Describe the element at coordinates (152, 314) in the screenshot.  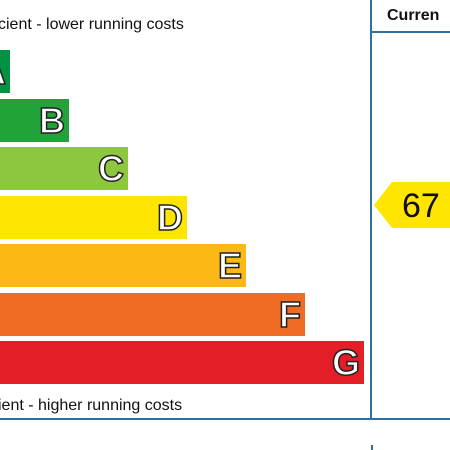
I see `rating-bar-f: F` at that location.